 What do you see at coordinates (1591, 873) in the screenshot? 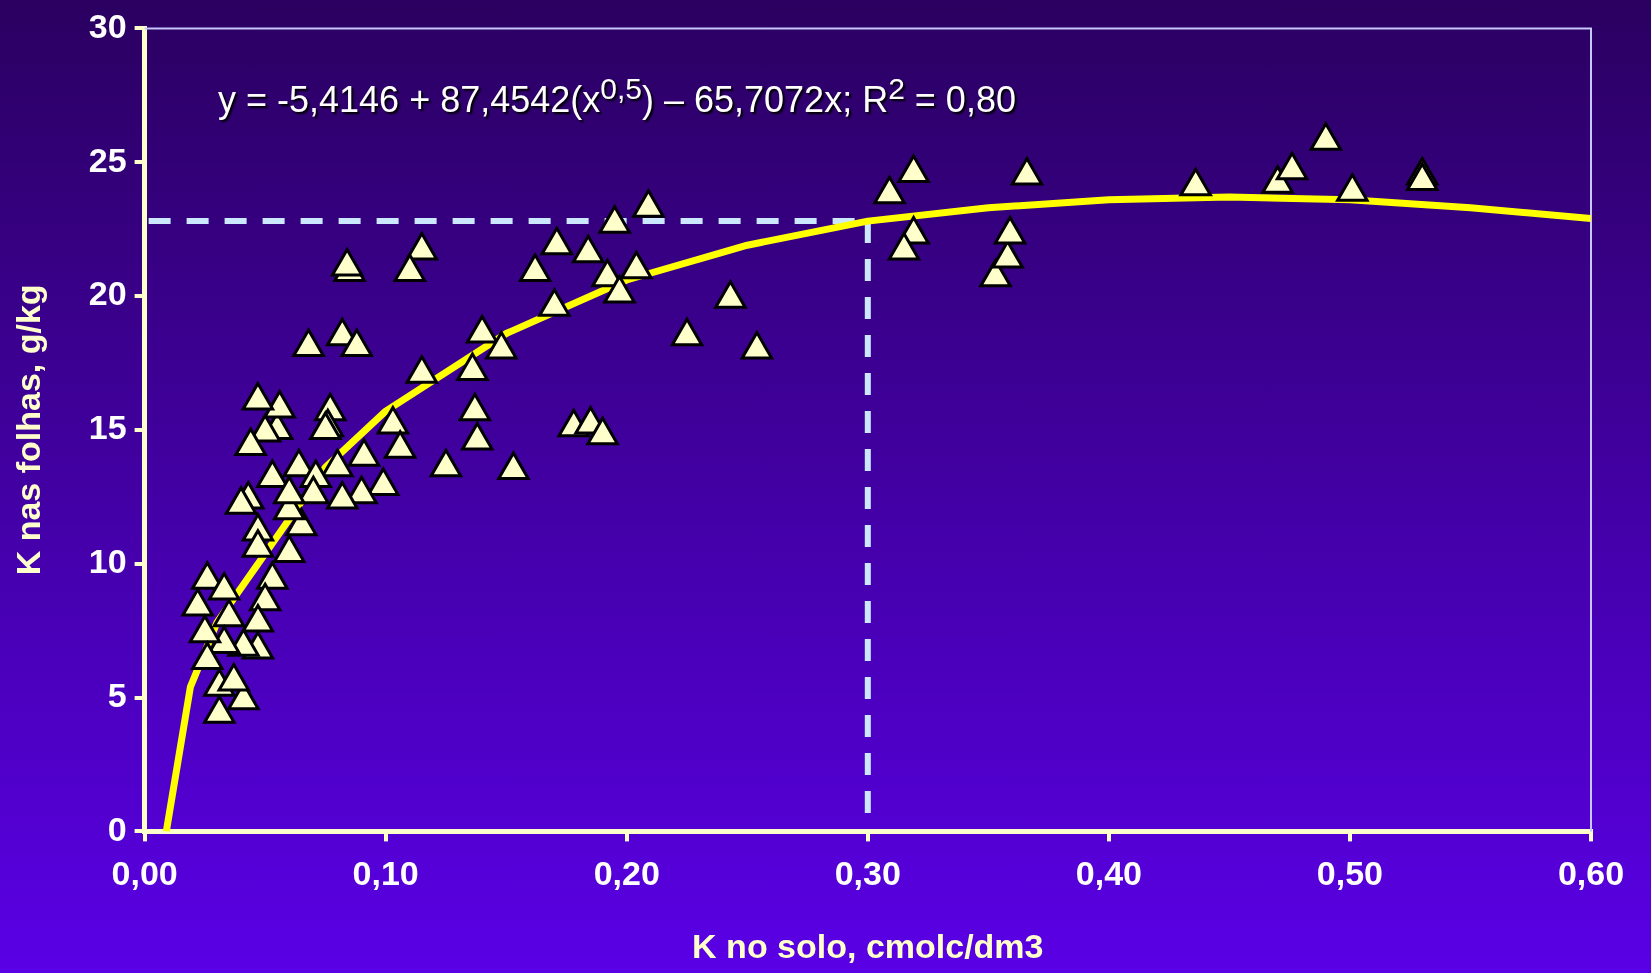
I see `x-tick-label: 0,60` at bounding box center [1591, 873].